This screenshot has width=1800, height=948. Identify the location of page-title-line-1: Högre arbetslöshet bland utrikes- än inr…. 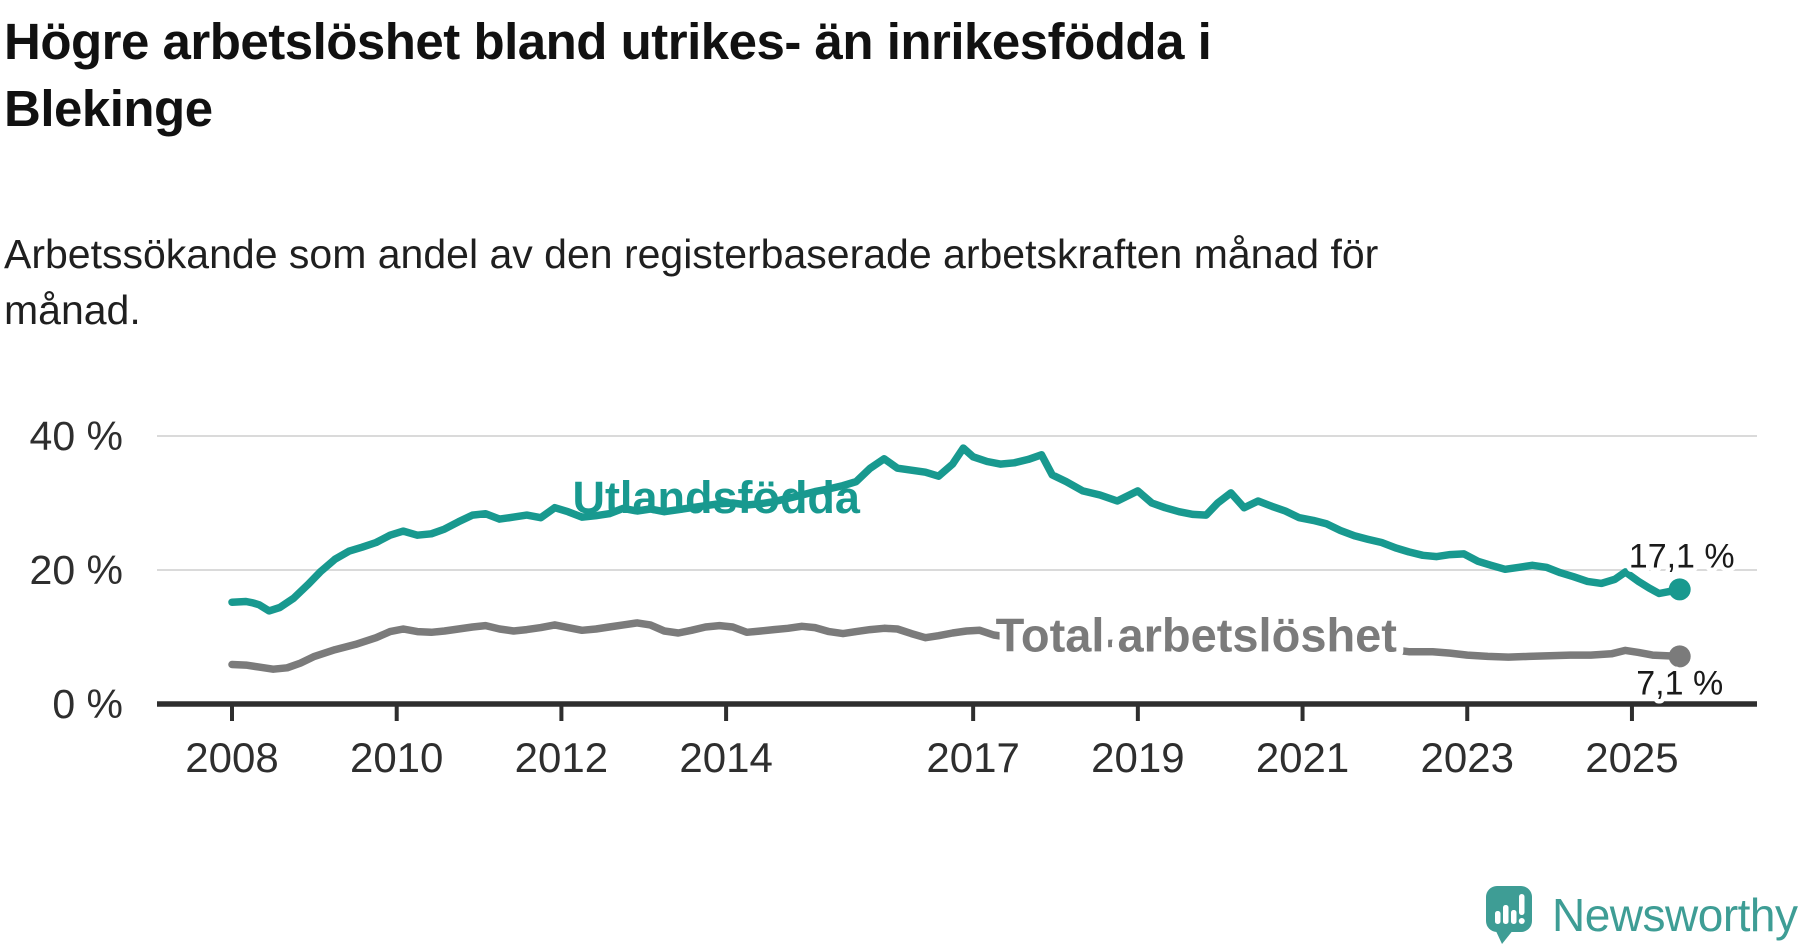
(608, 41).